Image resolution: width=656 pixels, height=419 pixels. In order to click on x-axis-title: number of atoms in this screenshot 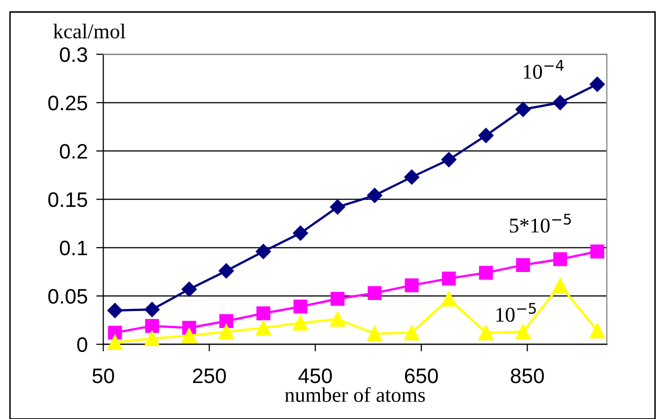, I will do `click(354, 394)`.